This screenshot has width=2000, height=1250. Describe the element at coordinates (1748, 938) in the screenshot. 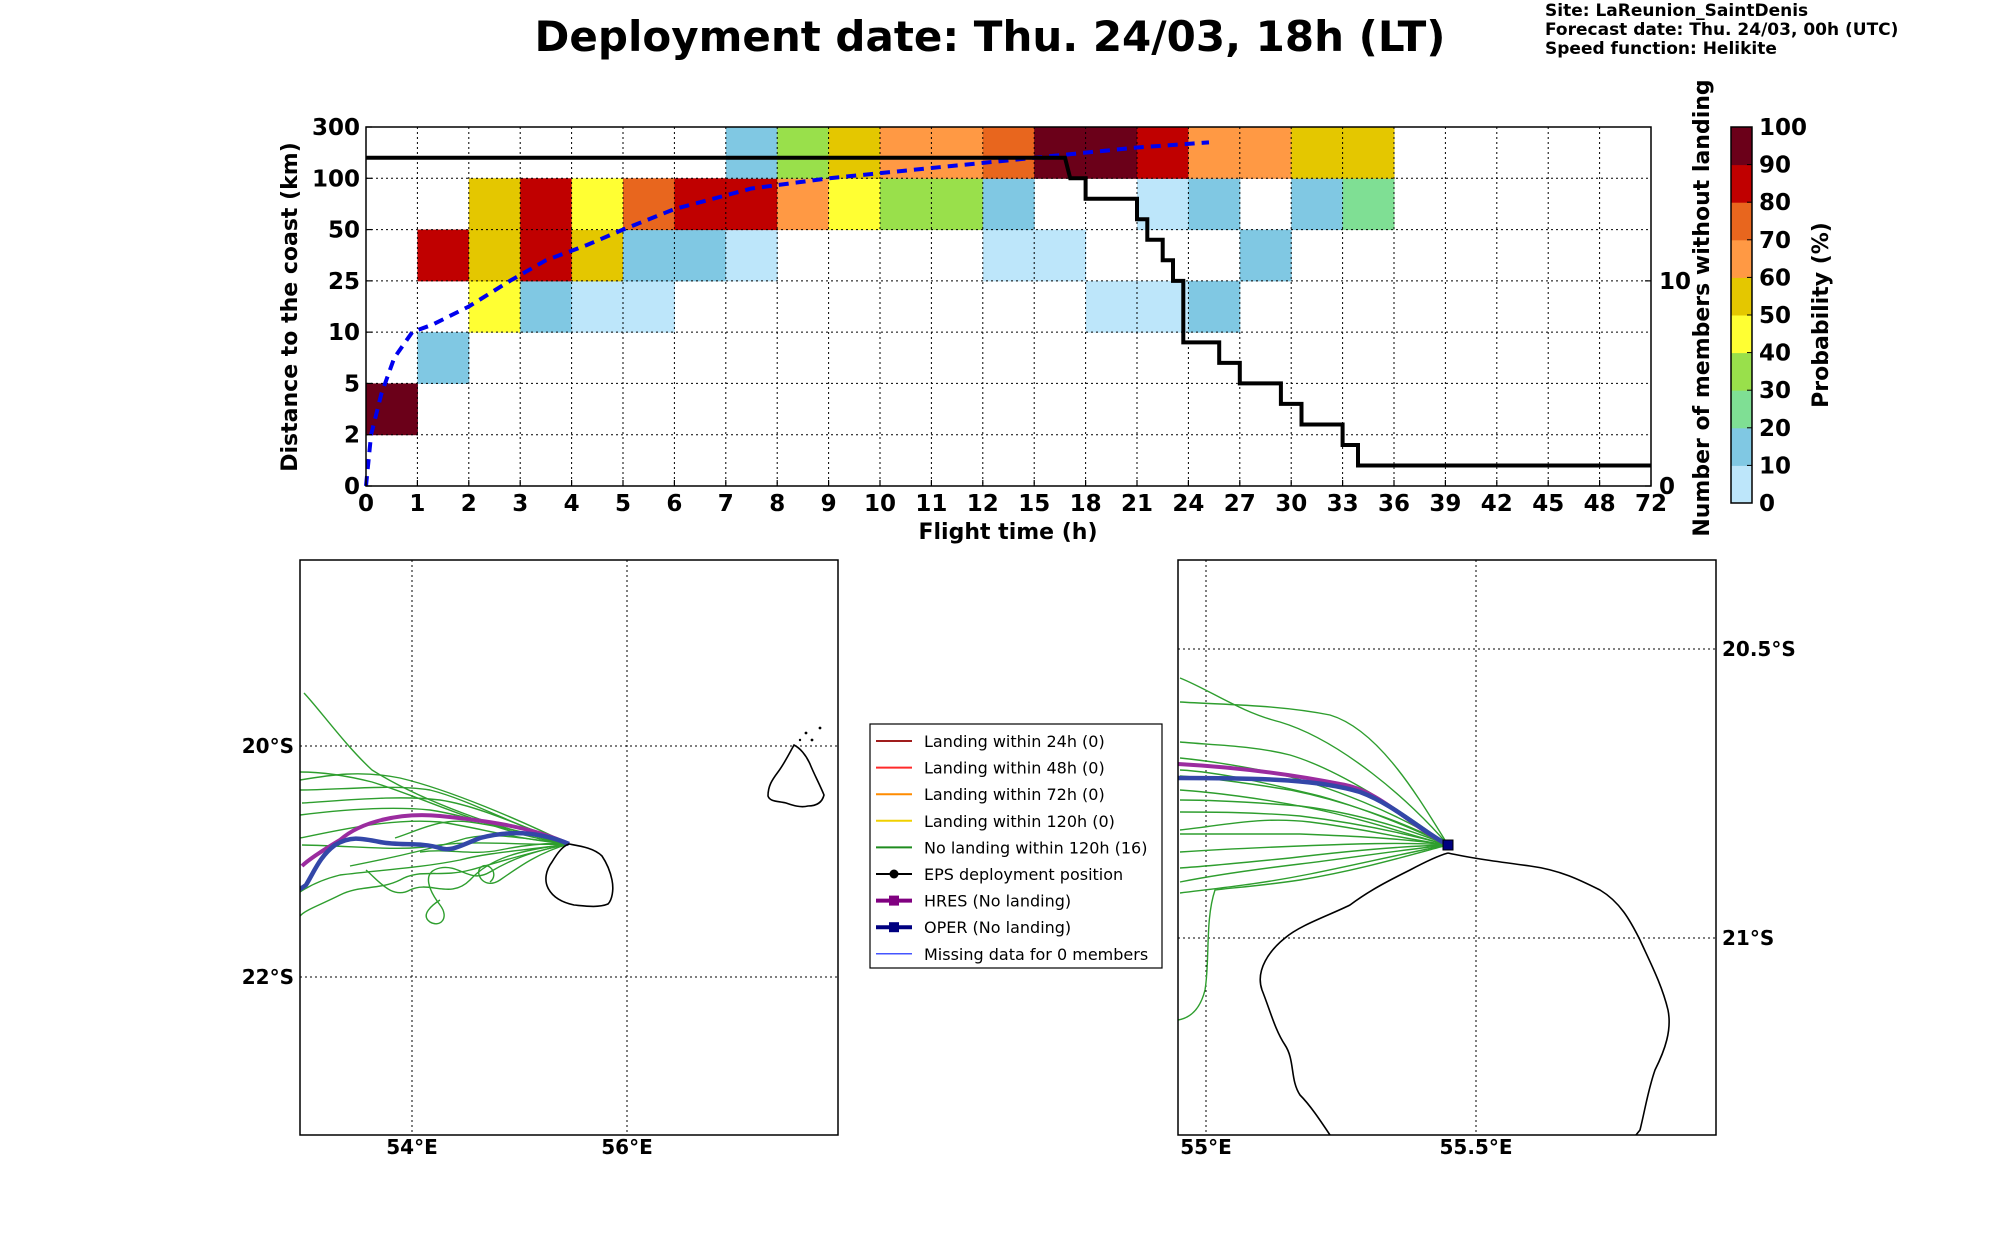

I see `map-right-y-tick: 21°S` at that location.